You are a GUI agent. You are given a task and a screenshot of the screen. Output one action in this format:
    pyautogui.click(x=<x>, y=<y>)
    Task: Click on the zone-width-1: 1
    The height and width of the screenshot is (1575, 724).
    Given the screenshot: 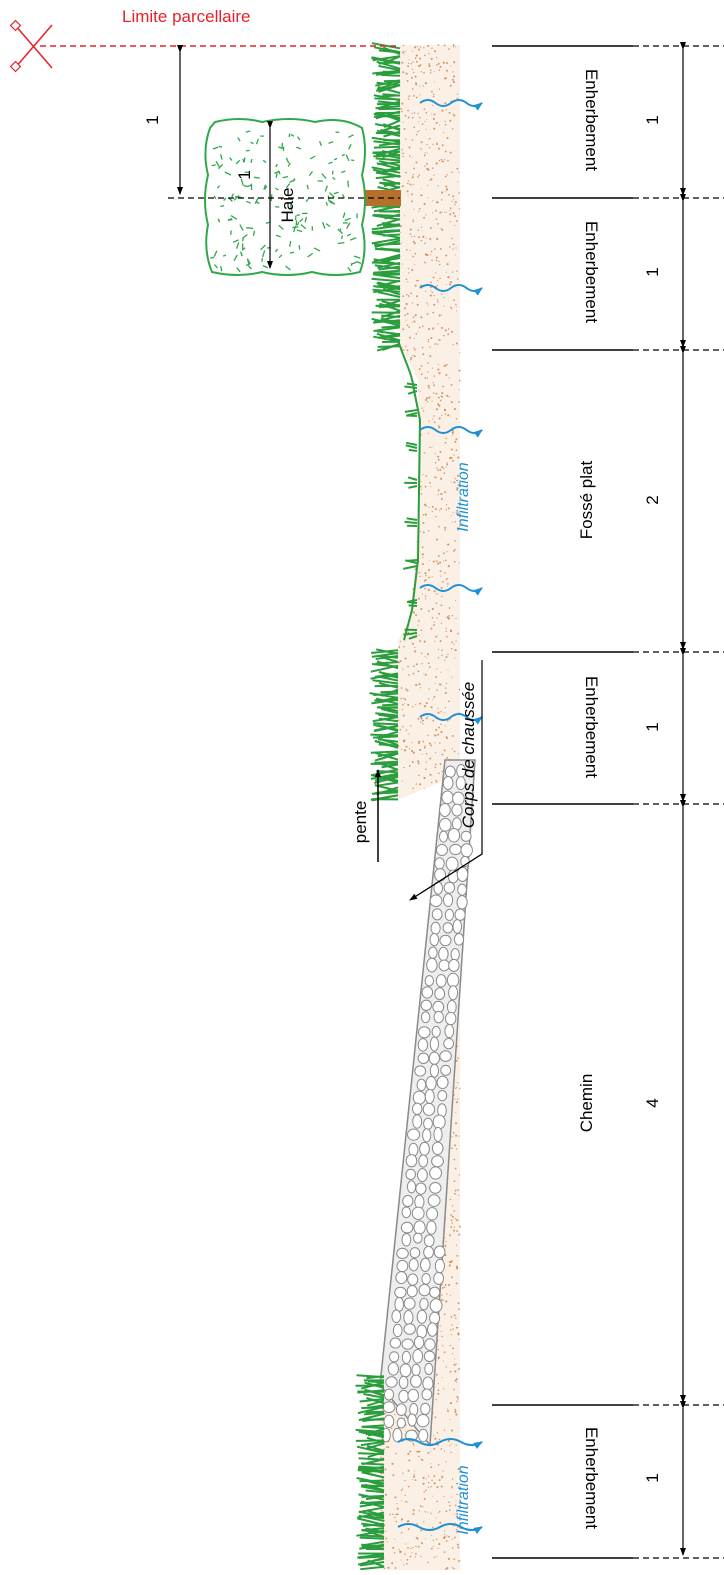 What is the action you would take?
    pyautogui.click(x=652, y=119)
    